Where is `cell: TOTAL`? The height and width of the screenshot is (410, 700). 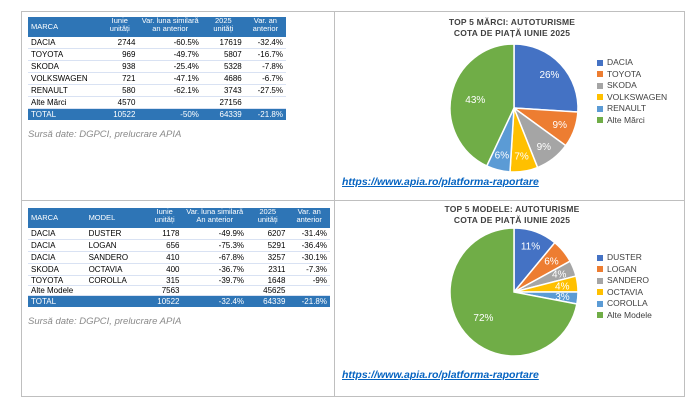
cell: TOTAL is located at coordinates (57, 301).